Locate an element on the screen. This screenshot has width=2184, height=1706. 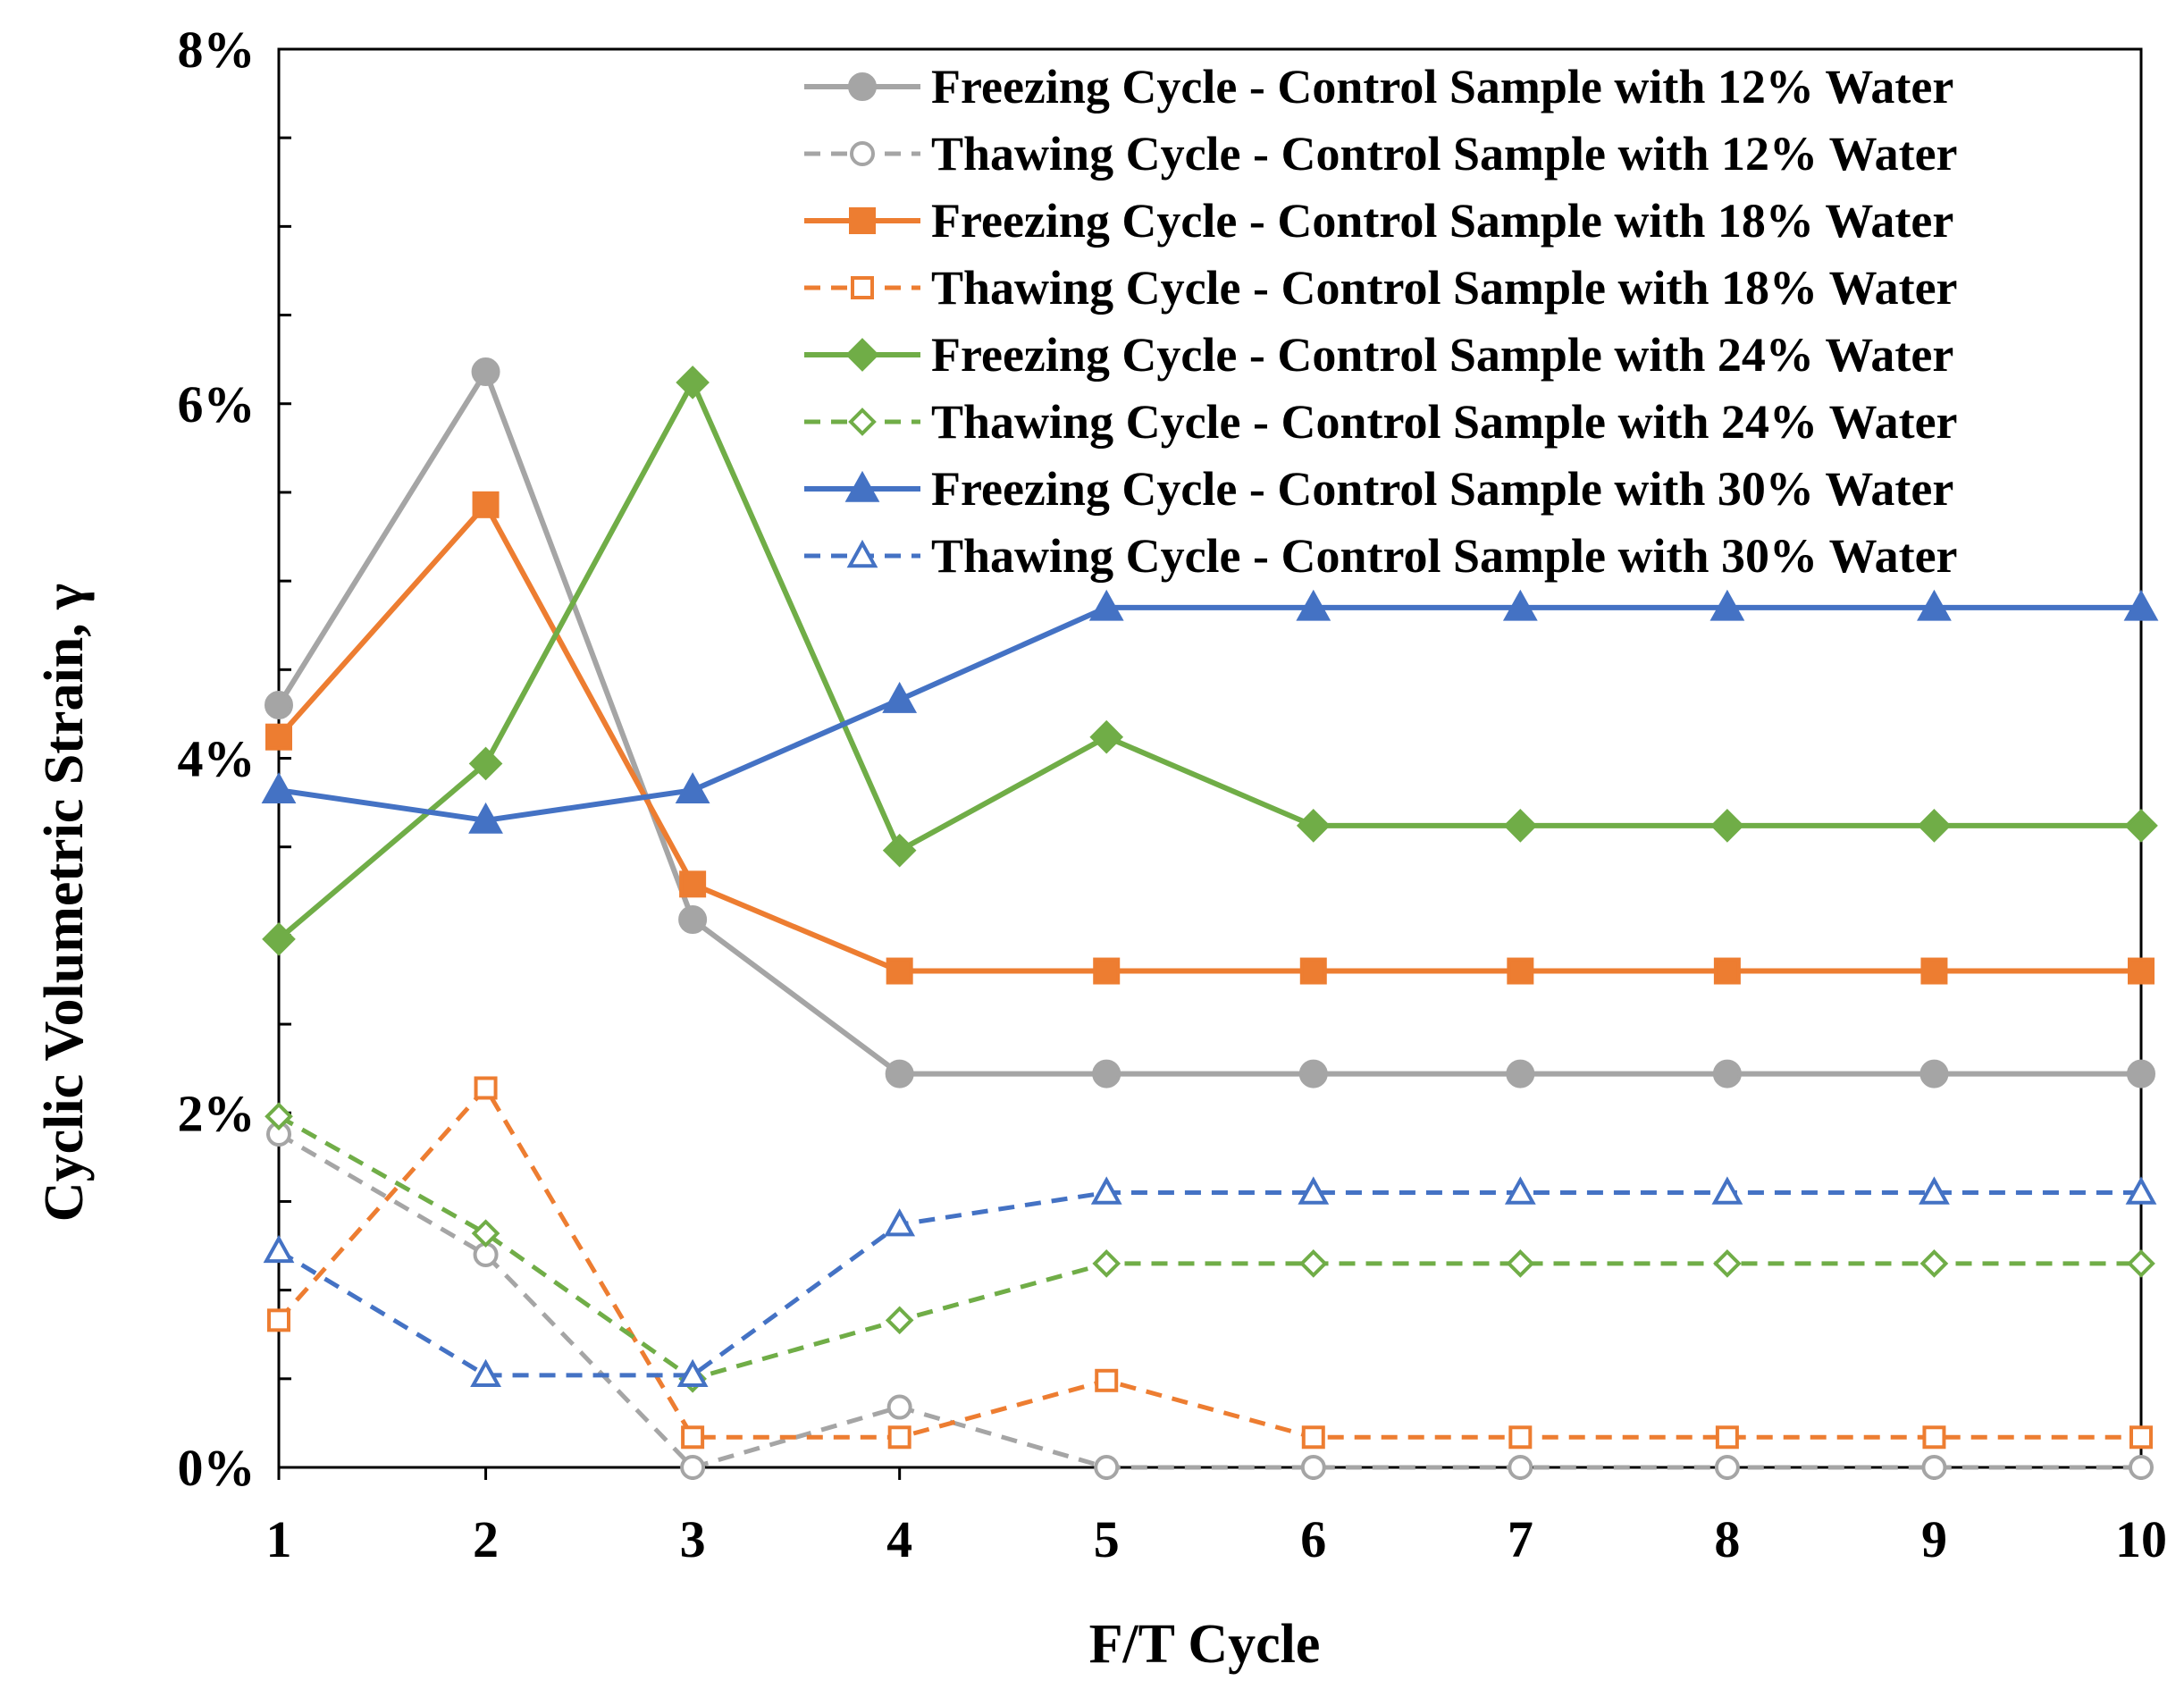
y-tick-label: 0% is located at coordinates (217, 1468).